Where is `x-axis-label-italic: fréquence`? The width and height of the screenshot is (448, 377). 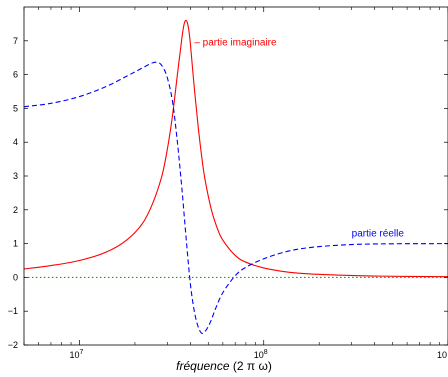
x-axis-label-italic: fréquence is located at coordinates (203, 366).